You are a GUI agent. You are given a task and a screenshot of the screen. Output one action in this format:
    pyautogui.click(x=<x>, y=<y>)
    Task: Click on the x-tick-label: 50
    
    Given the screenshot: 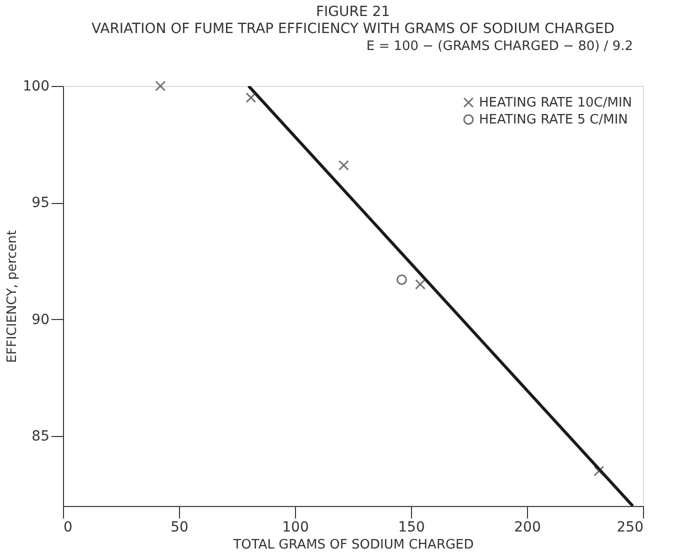 What is the action you would take?
    pyautogui.click(x=179, y=528)
    